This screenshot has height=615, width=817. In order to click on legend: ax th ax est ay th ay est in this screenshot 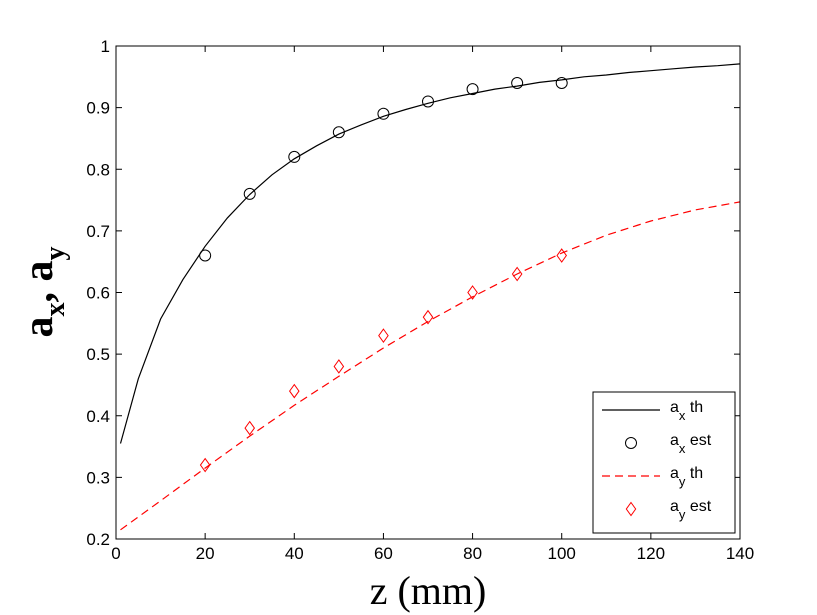, I will do `click(664, 462)`.